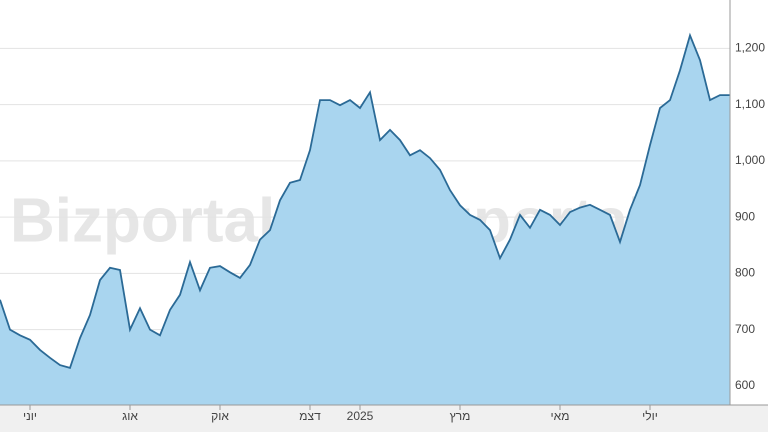 This screenshot has height=432, width=768. Describe the element at coordinates (750, 48) in the screenshot. I see `y-tick-label: 1,200` at that location.